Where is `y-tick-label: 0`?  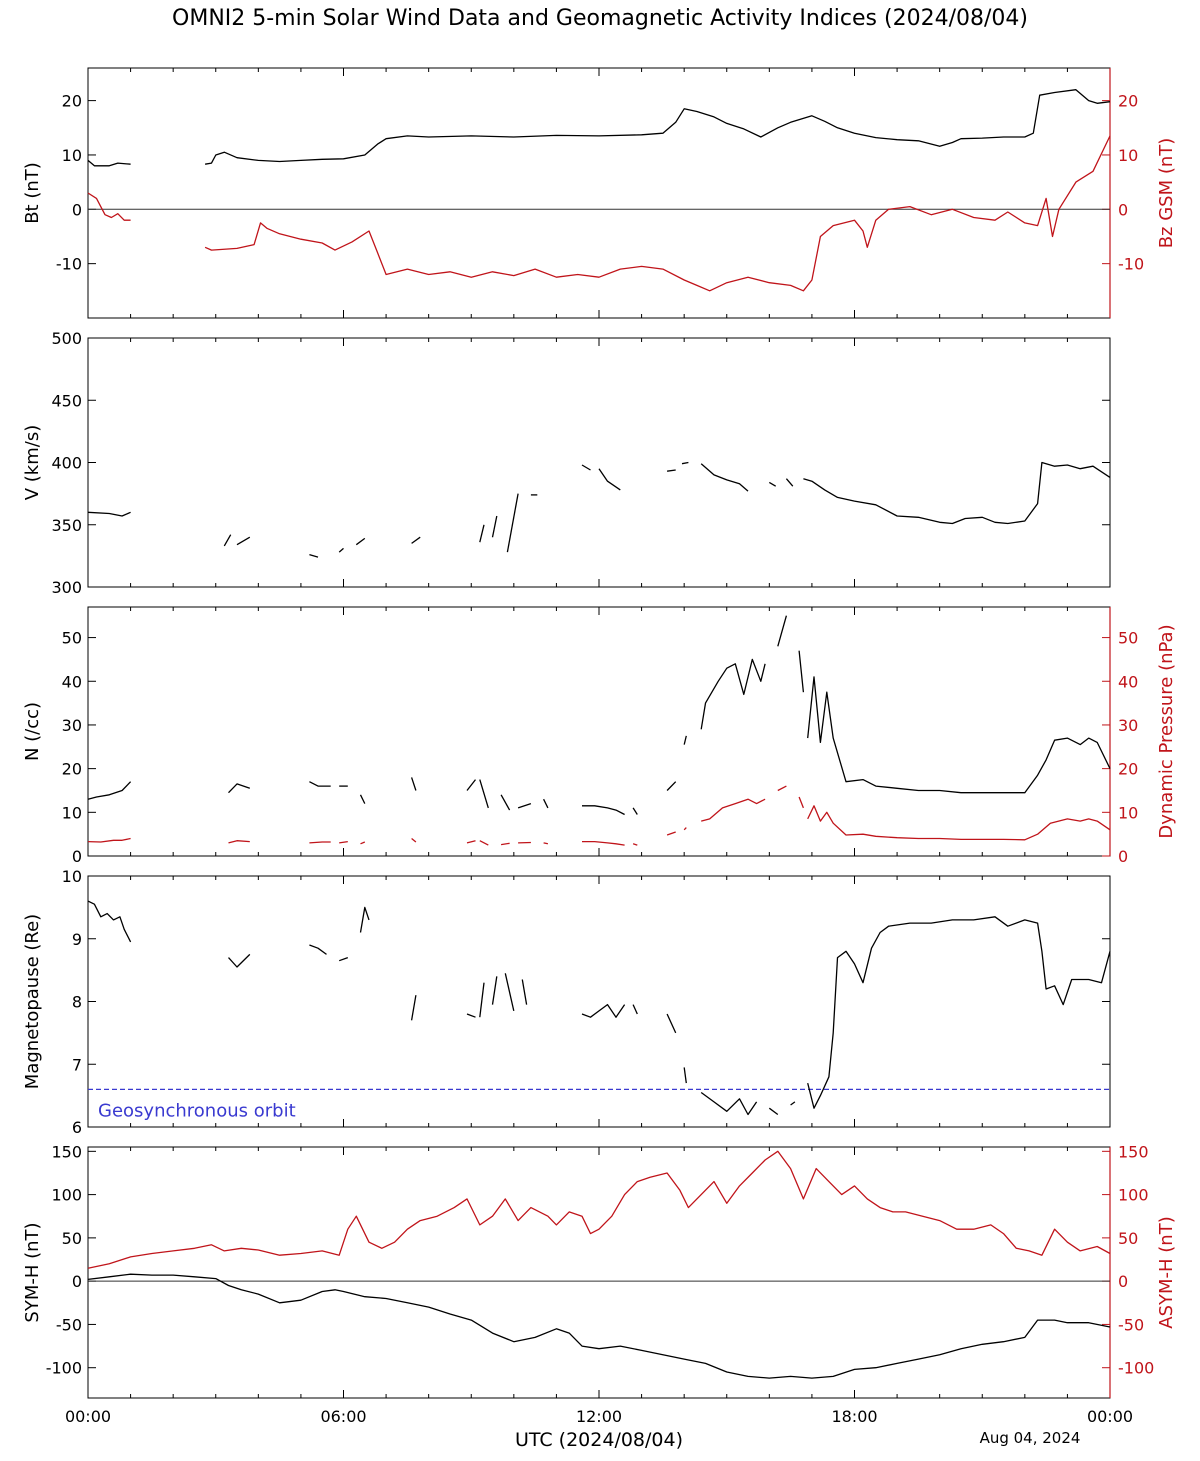
y-tick-label: 0 is located at coordinates (77, 856).